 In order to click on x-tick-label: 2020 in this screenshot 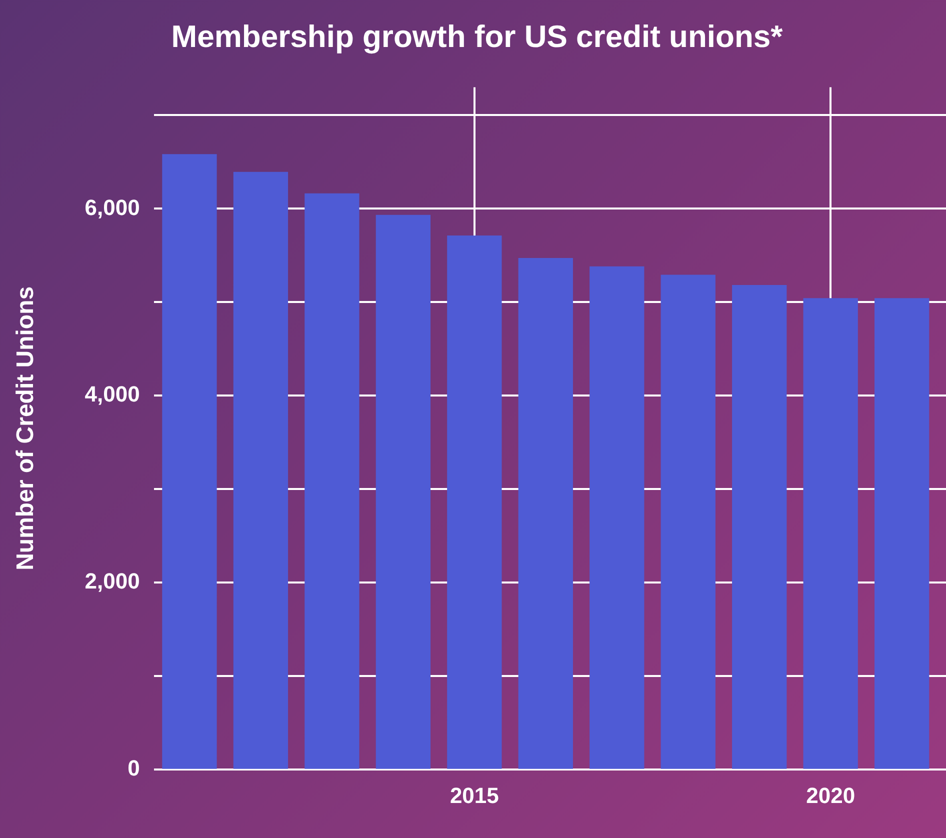, I will do `click(831, 795)`.